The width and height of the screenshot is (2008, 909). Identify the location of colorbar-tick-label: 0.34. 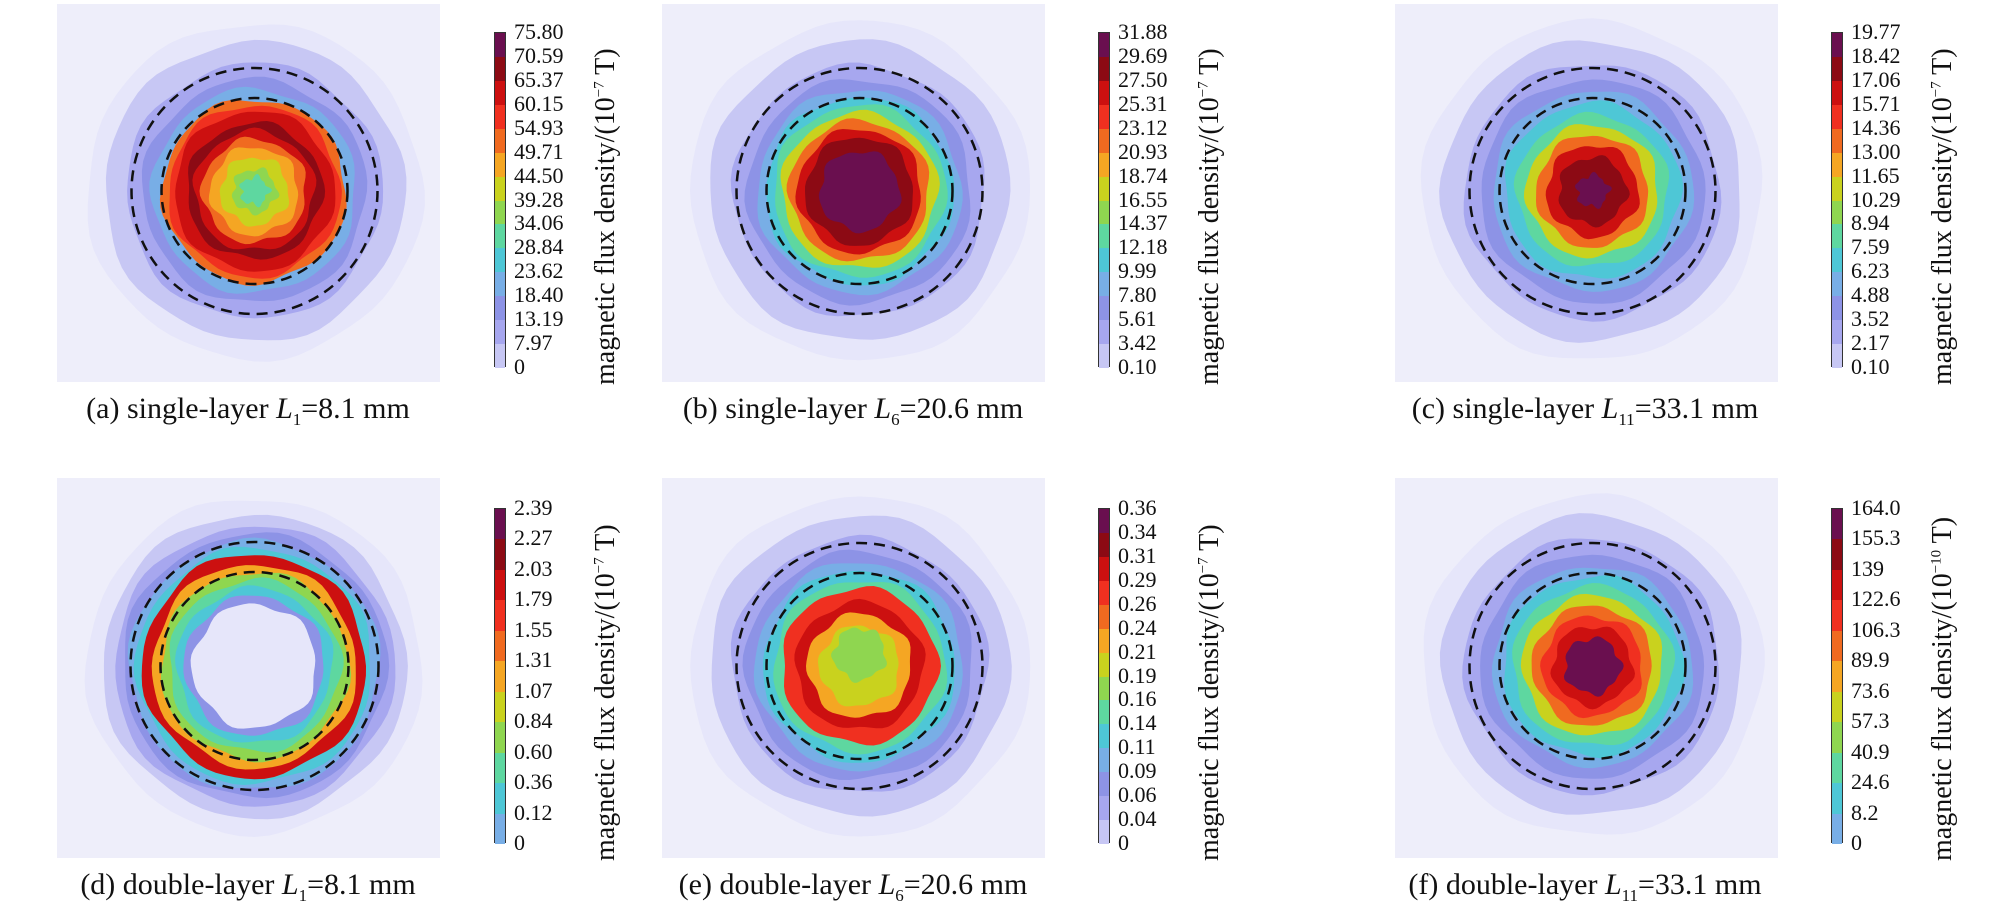
(1137, 531).